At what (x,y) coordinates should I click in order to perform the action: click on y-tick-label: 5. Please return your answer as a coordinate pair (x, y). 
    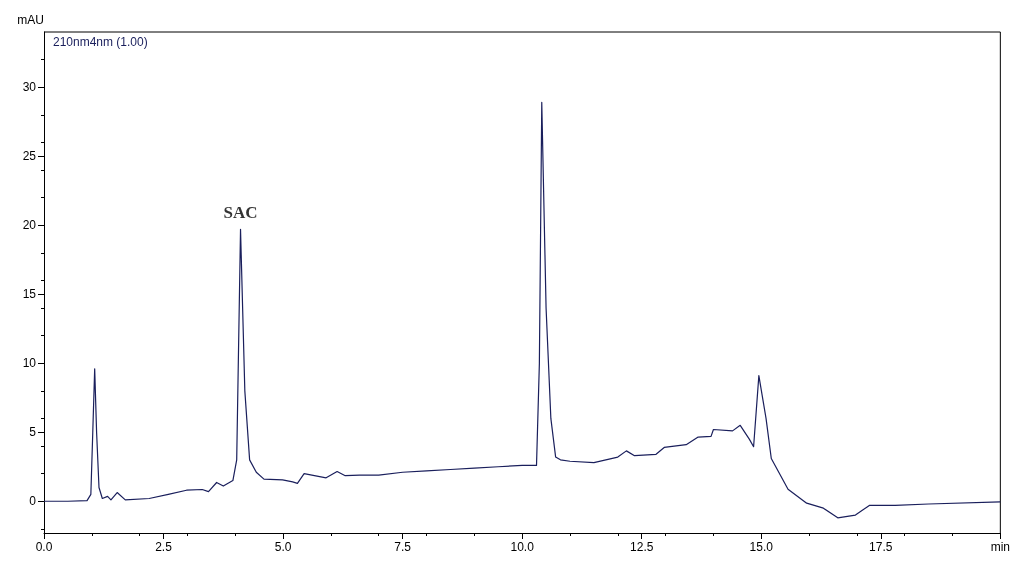
    Looking at the image, I should click on (33, 432).